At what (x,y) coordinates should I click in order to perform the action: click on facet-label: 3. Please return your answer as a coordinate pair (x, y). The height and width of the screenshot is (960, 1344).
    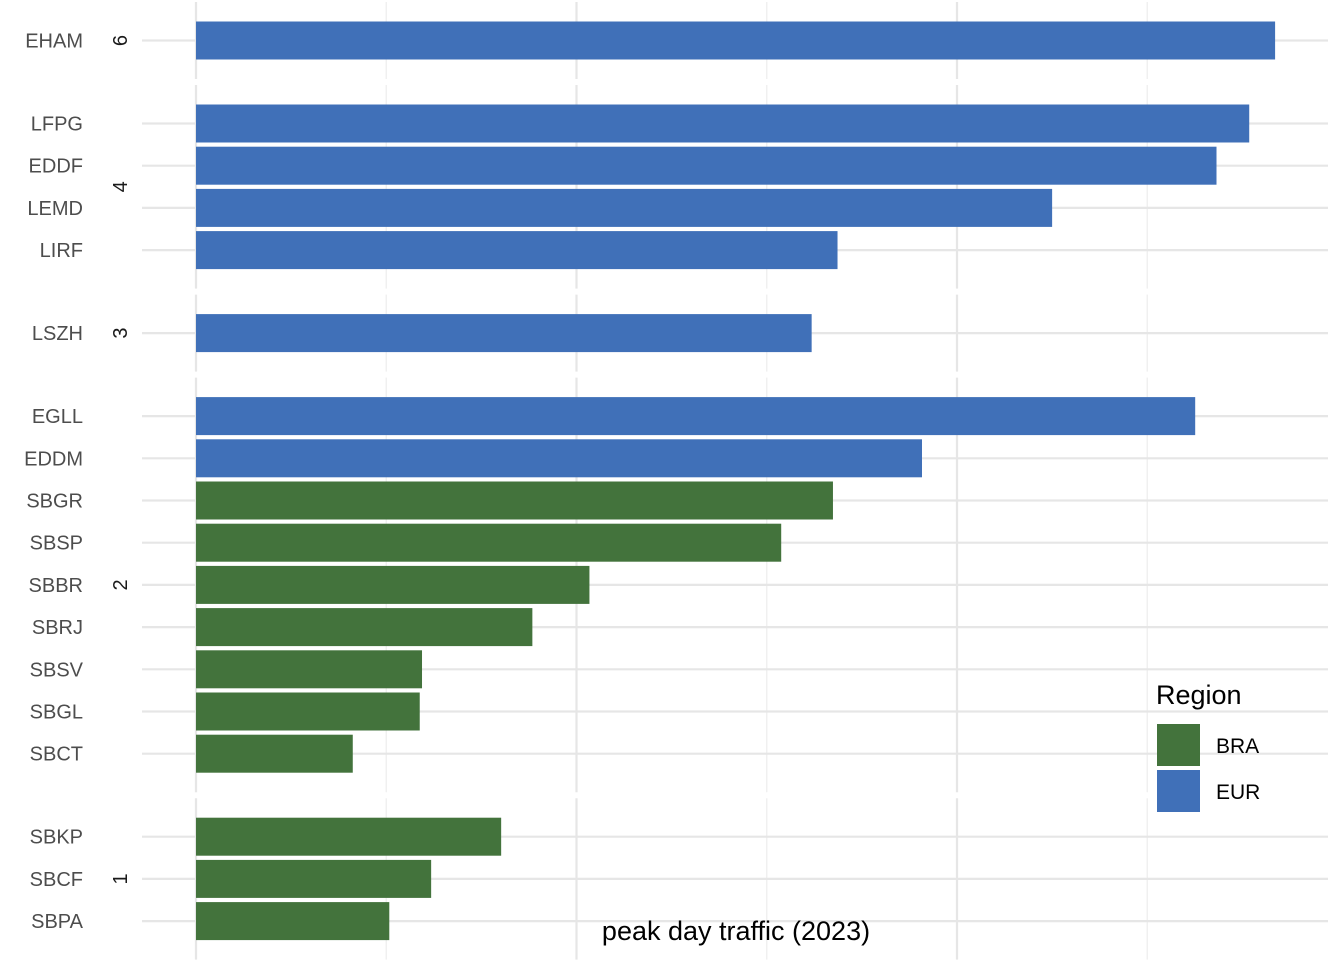
    Looking at the image, I should click on (121, 333).